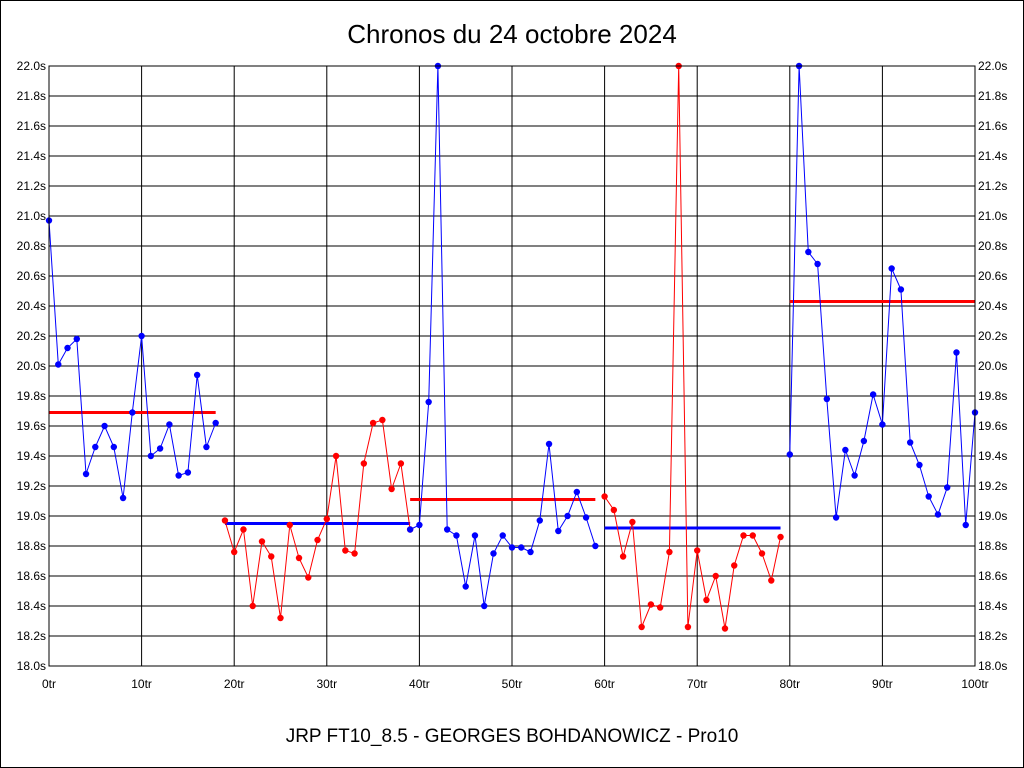 Image resolution: width=1024 pixels, height=768 pixels. Describe the element at coordinates (31, 96) in the screenshot. I see `y-tick-label-left: 21.8s` at that location.